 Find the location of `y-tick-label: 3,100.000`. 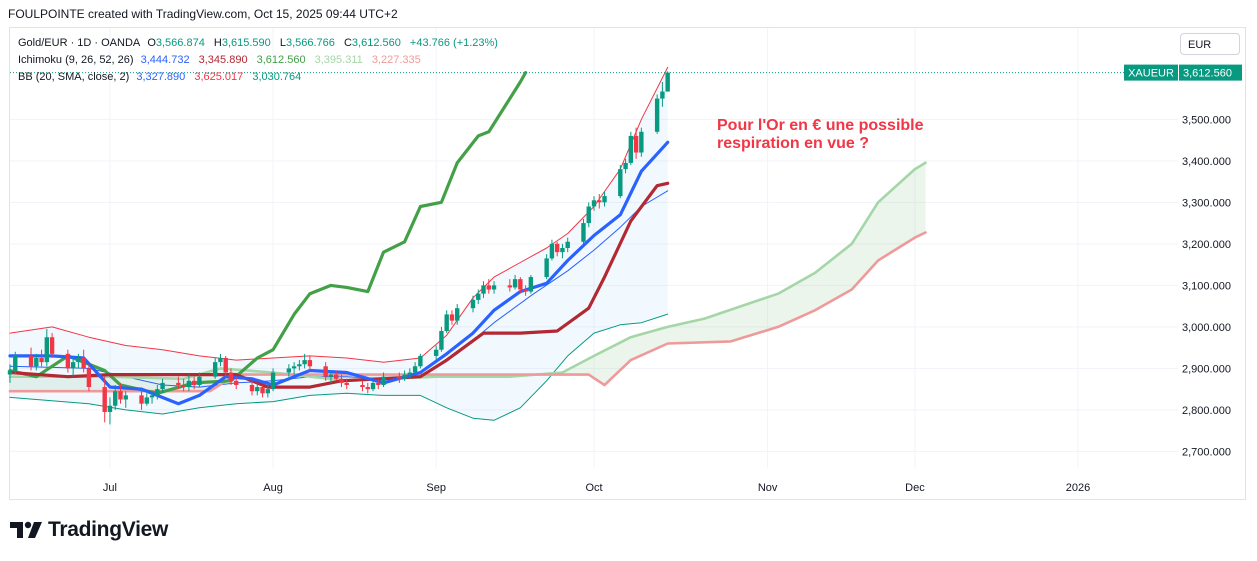

y-tick-label: 3,100.000 is located at coordinates (1206, 286).